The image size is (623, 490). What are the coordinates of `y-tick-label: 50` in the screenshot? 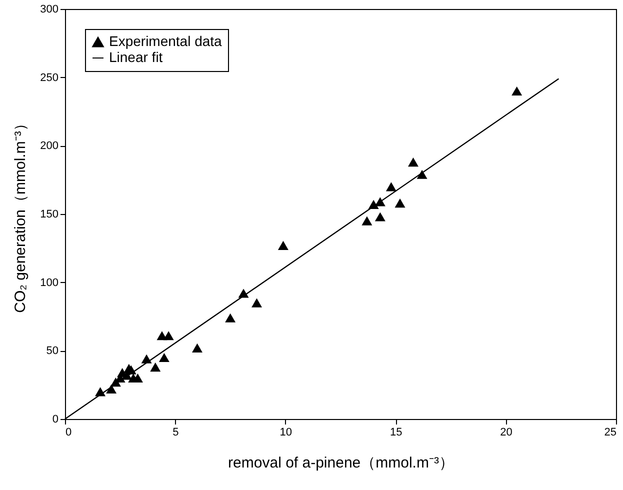 It's located at (52, 351).